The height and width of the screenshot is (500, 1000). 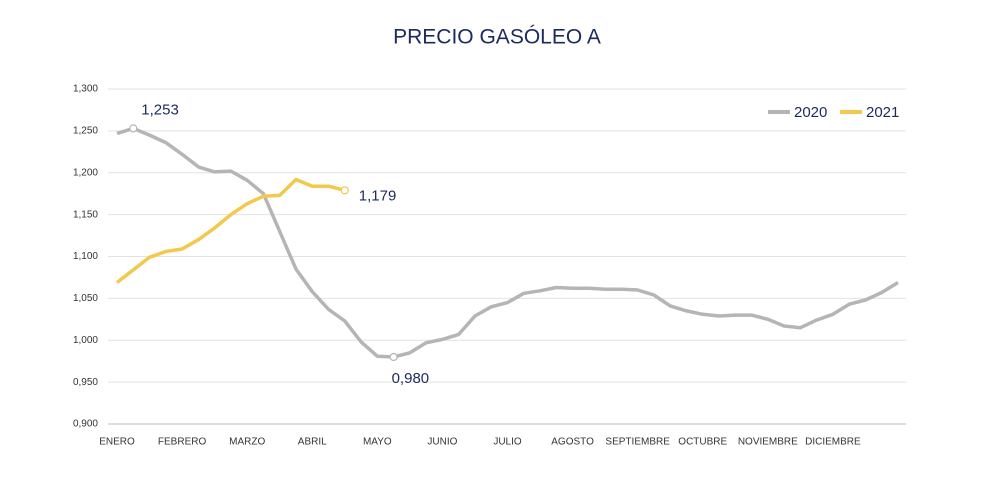 I want to click on y-tick-label: 1,200, so click(x=85, y=172).